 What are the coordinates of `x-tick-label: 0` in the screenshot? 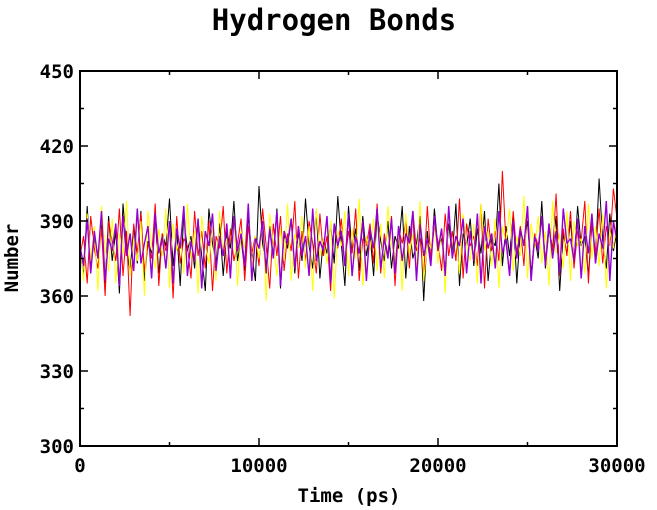 It's located at (79, 466).